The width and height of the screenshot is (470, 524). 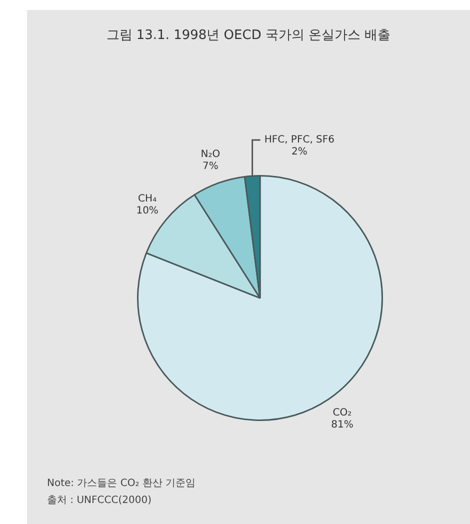 I want to click on data-label: 81%, so click(x=342, y=425).